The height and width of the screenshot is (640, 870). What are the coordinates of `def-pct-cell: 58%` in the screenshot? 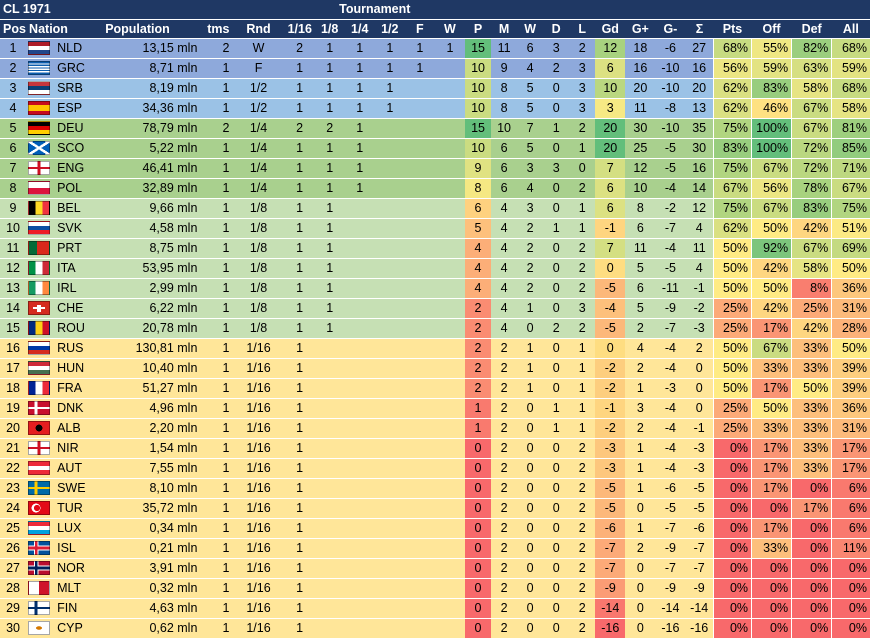 It's located at (811, 268).